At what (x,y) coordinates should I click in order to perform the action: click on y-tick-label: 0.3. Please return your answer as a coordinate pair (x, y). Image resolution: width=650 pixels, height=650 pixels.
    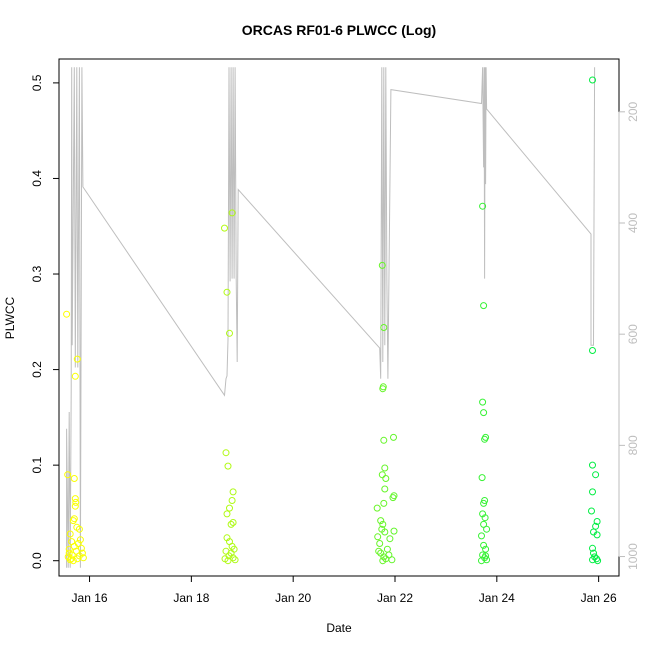
    Looking at the image, I should click on (37, 273).